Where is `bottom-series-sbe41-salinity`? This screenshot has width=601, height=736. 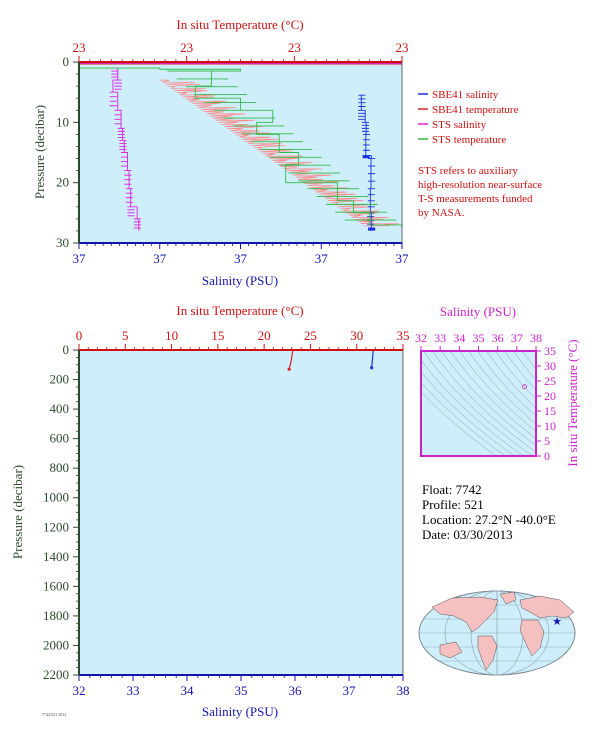
bottom-series-sbe41-salinity is located at coordinates (372, 358).